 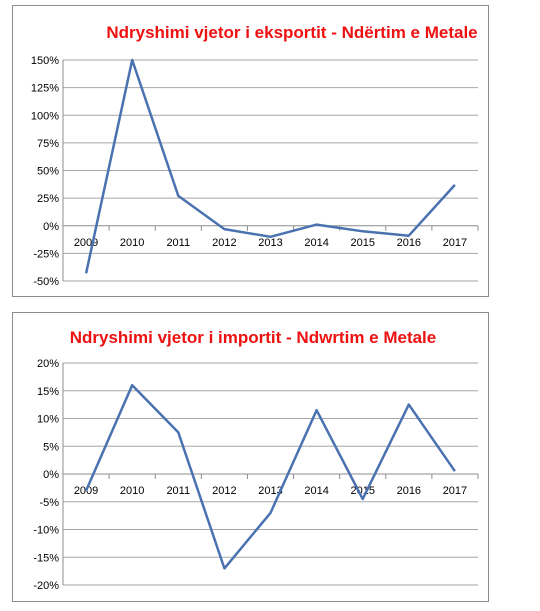 I want to click on y-tick-label: -10%, so click(x=46, y=531).